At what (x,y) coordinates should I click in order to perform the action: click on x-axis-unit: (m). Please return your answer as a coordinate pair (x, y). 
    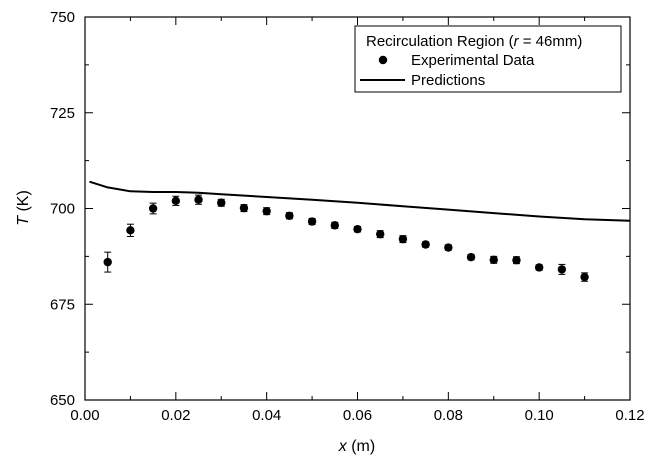
    Looking at the image, I should click on (361, 446).